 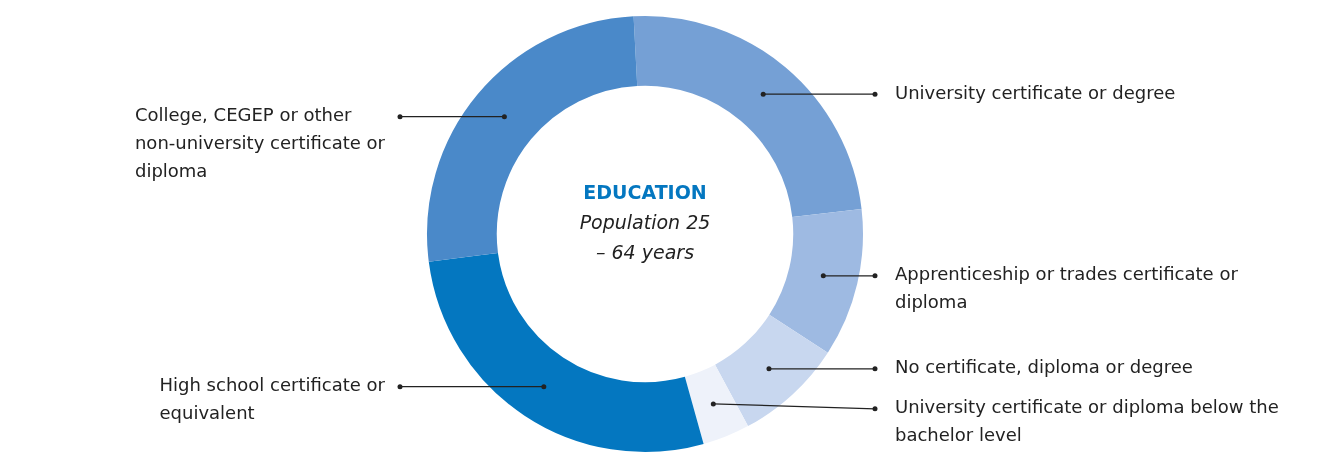 I want to click on slice-label: High school certificate or equivalent, so click(x=272, y=399).